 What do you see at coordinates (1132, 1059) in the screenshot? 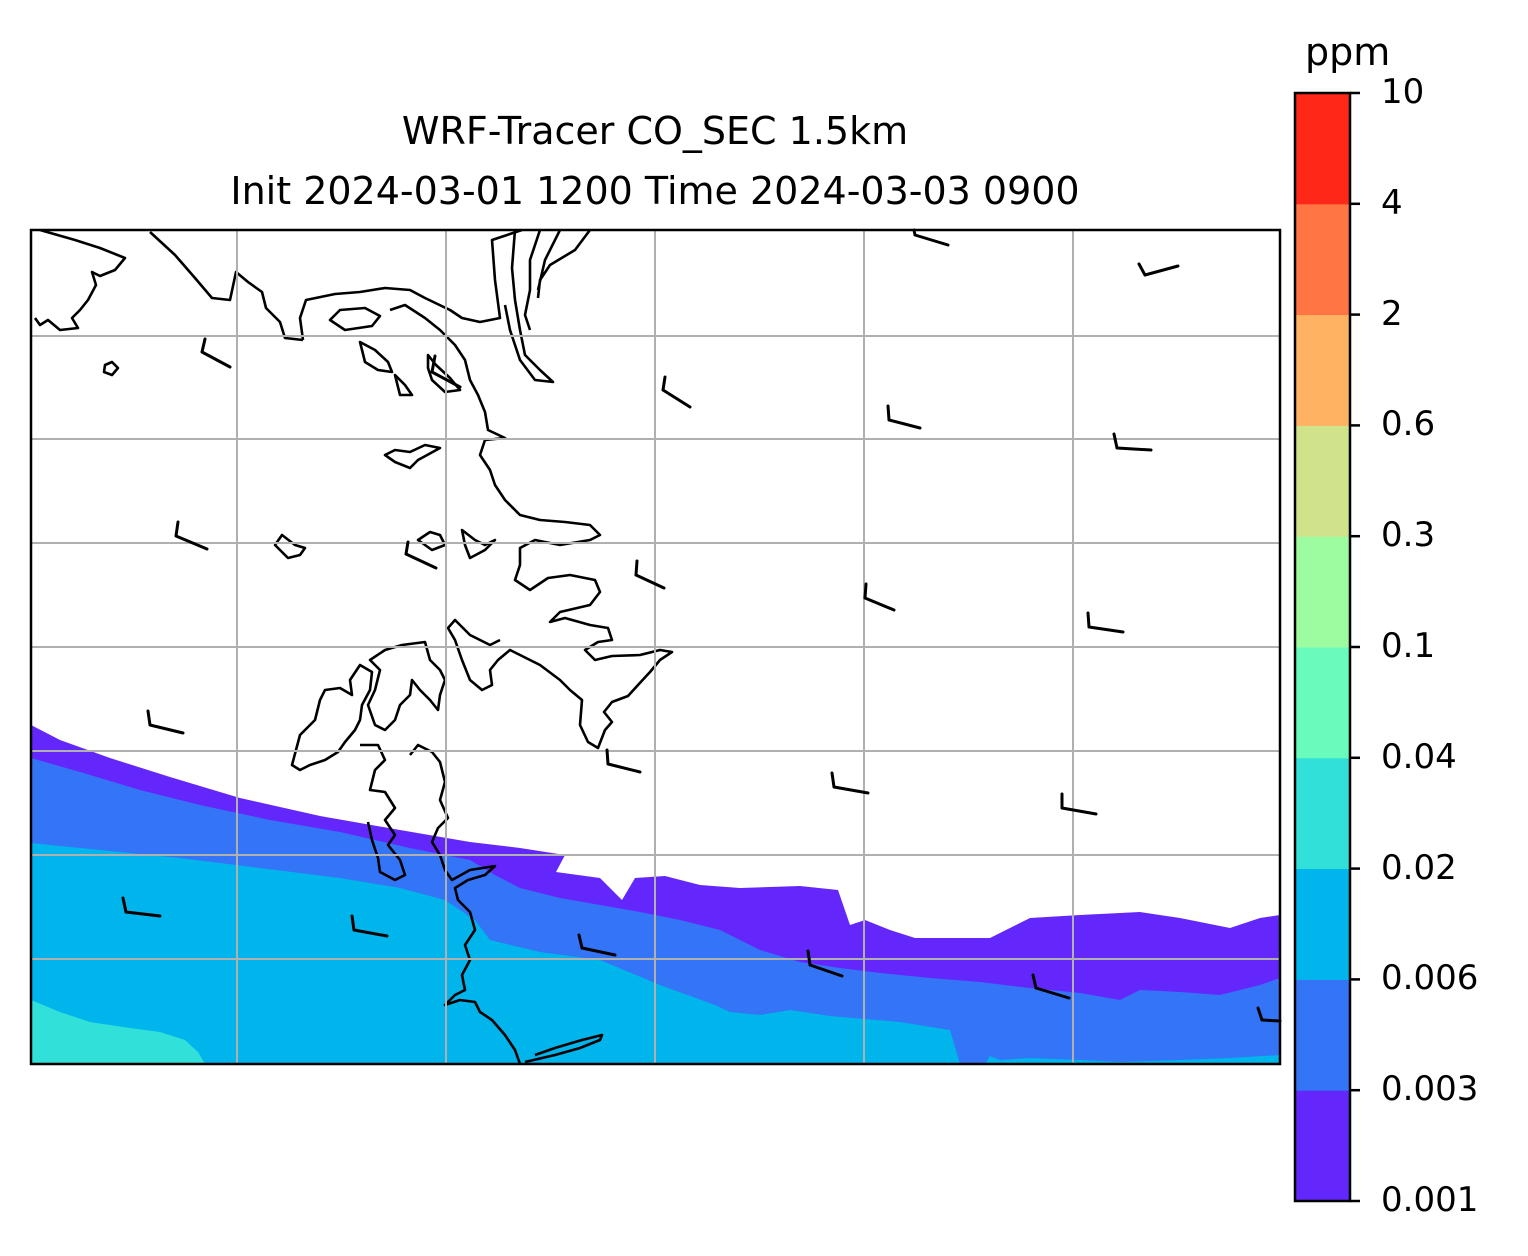
I see `contour-0.006-east` at bounding box center [1132, 1059].